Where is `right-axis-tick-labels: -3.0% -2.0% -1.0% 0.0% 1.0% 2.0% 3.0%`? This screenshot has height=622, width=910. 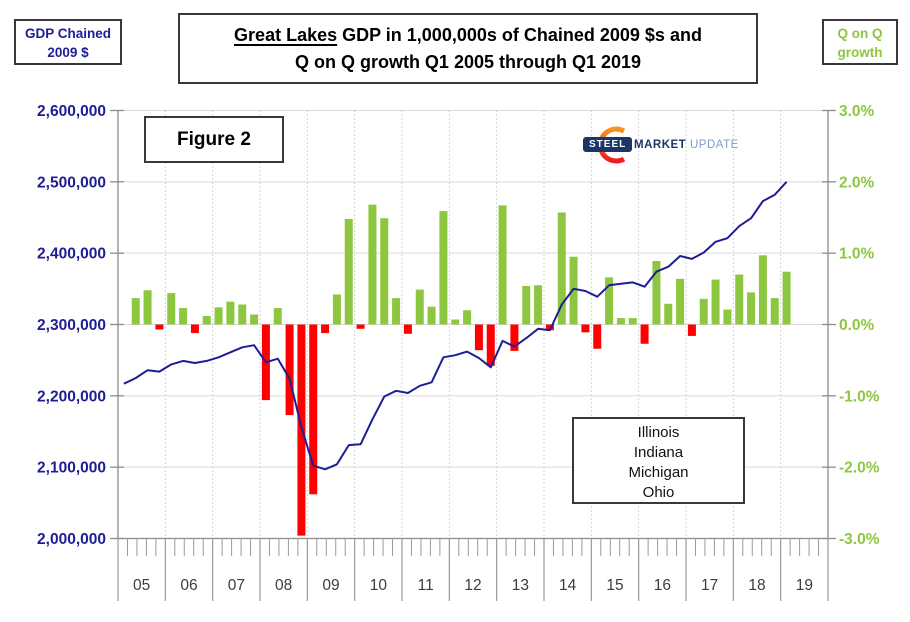 right-axis-tick-labels: -3.0% -2.0% -1.0% 0.0% 1.0% 2.0% 3.0% is located at coordinates (859, 325).